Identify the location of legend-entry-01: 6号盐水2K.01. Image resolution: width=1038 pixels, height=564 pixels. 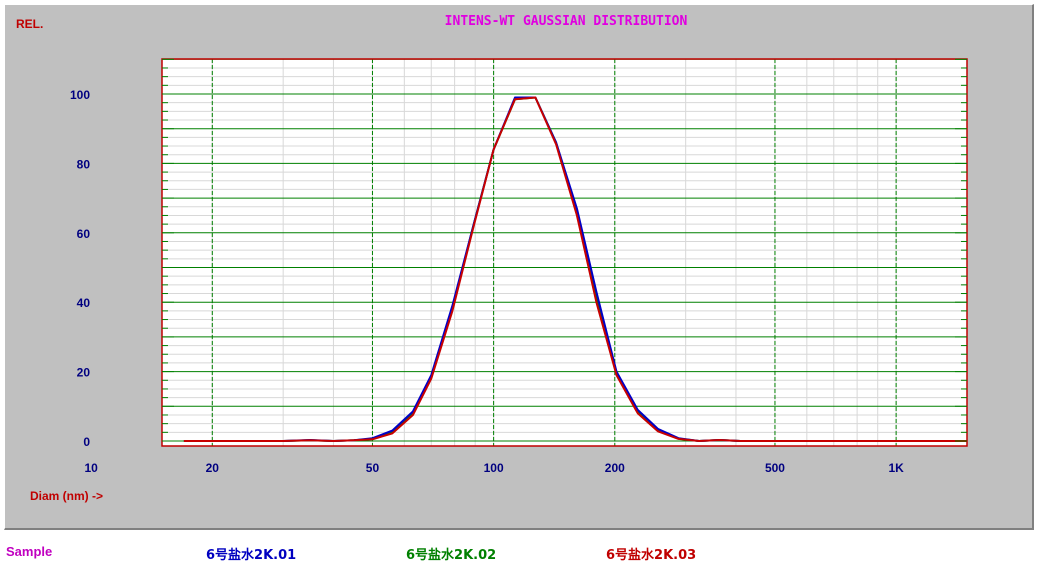
(251, 555).